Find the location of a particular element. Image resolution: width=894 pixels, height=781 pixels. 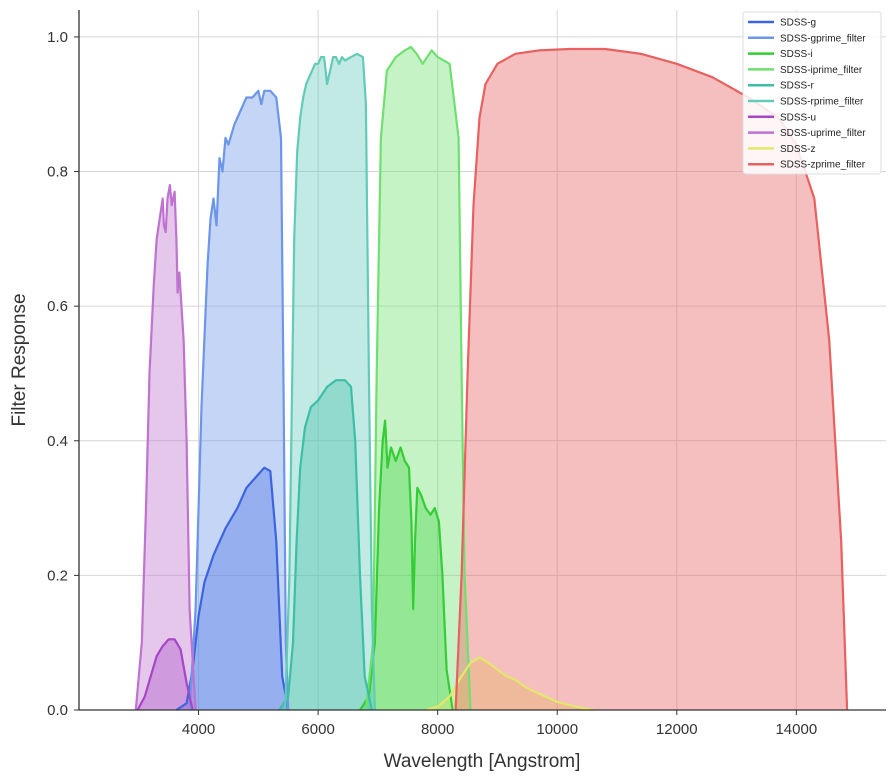

line-sdss-gprime-filter is located at coordinates (239, 400).